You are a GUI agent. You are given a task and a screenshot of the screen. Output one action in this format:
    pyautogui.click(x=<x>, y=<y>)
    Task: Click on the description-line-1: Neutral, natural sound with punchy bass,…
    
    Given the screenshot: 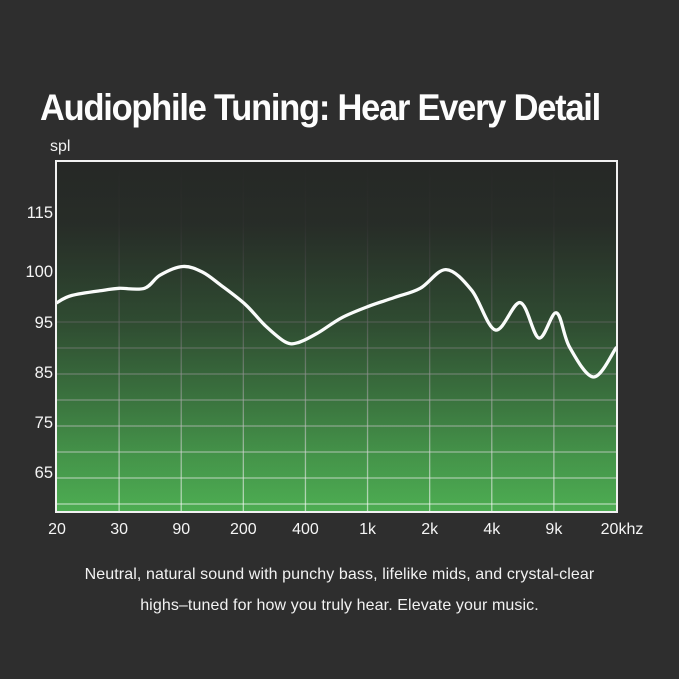 What is the action you would take?
    pyautogui.click(x=339, y=574)
    